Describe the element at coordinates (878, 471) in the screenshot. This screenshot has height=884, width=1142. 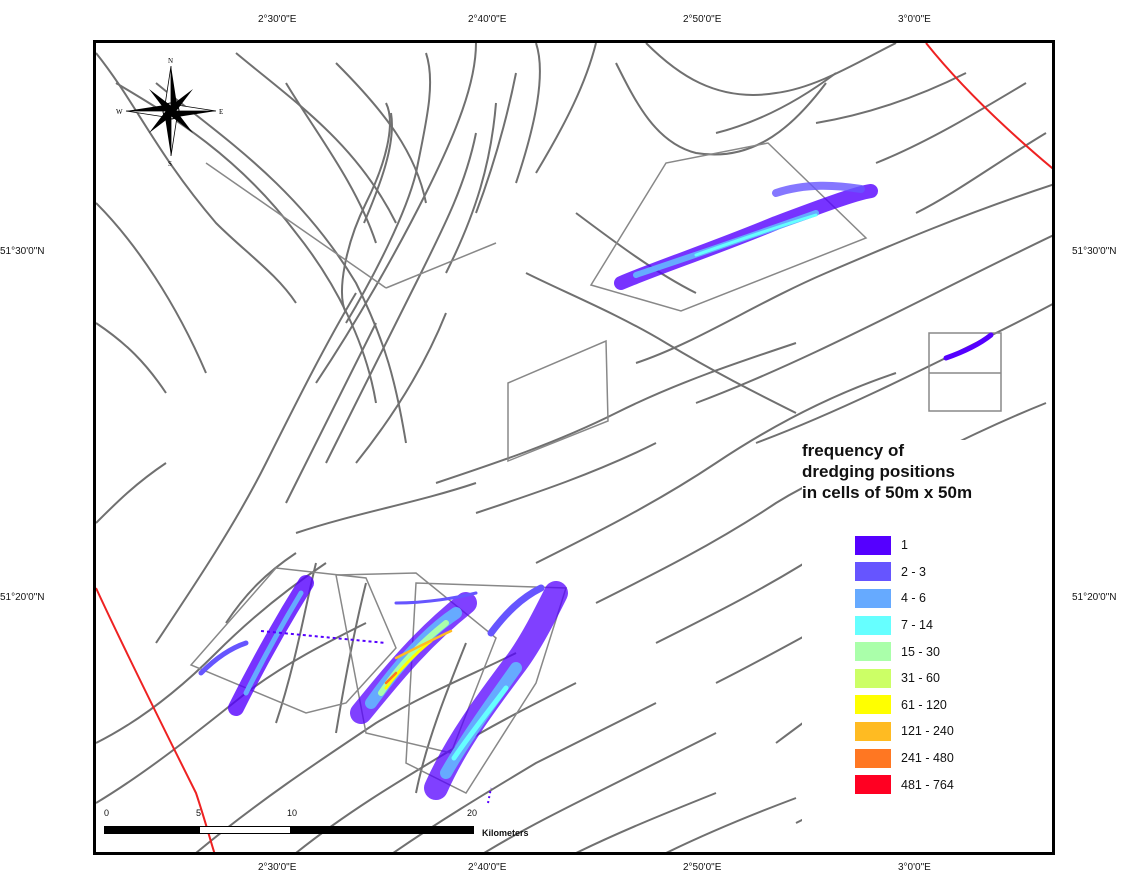
I see `legend-title-line: dredging positions` at that location.